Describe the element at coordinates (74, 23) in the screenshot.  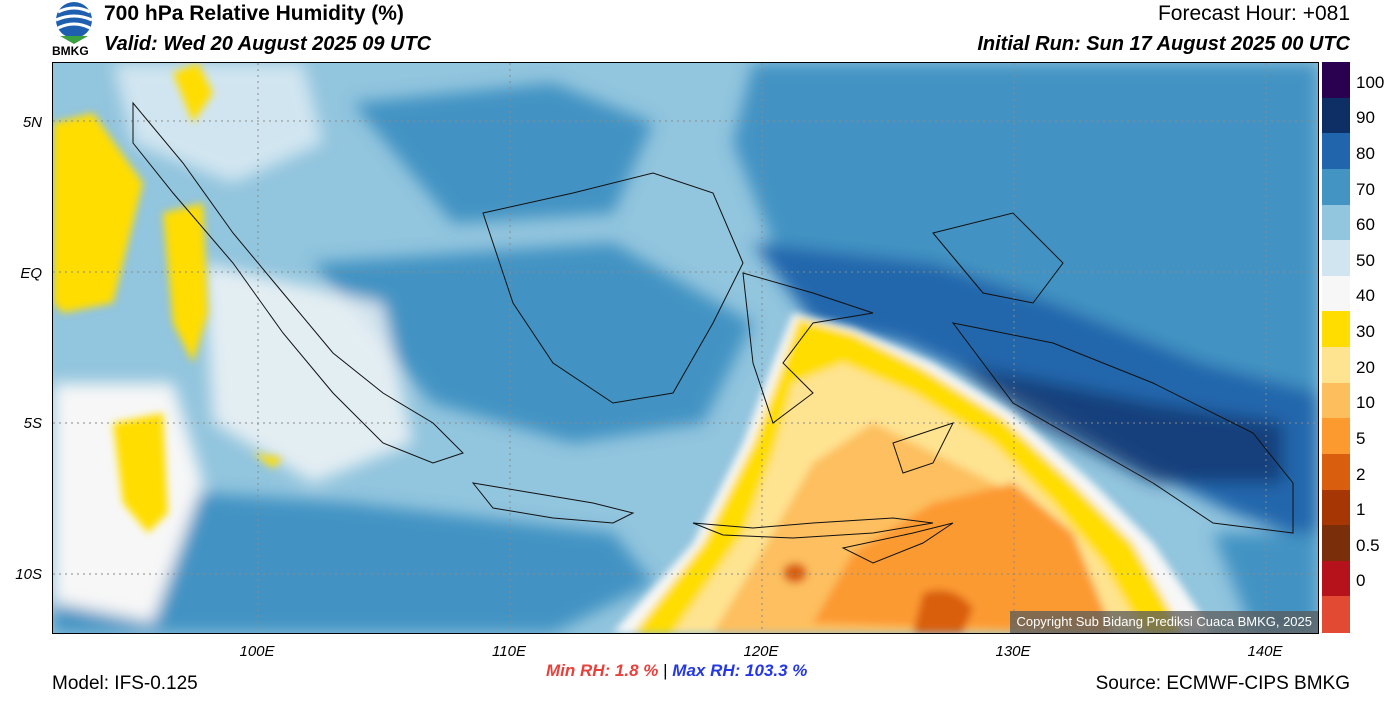
I see `bmkg-logo-icon` at that location.